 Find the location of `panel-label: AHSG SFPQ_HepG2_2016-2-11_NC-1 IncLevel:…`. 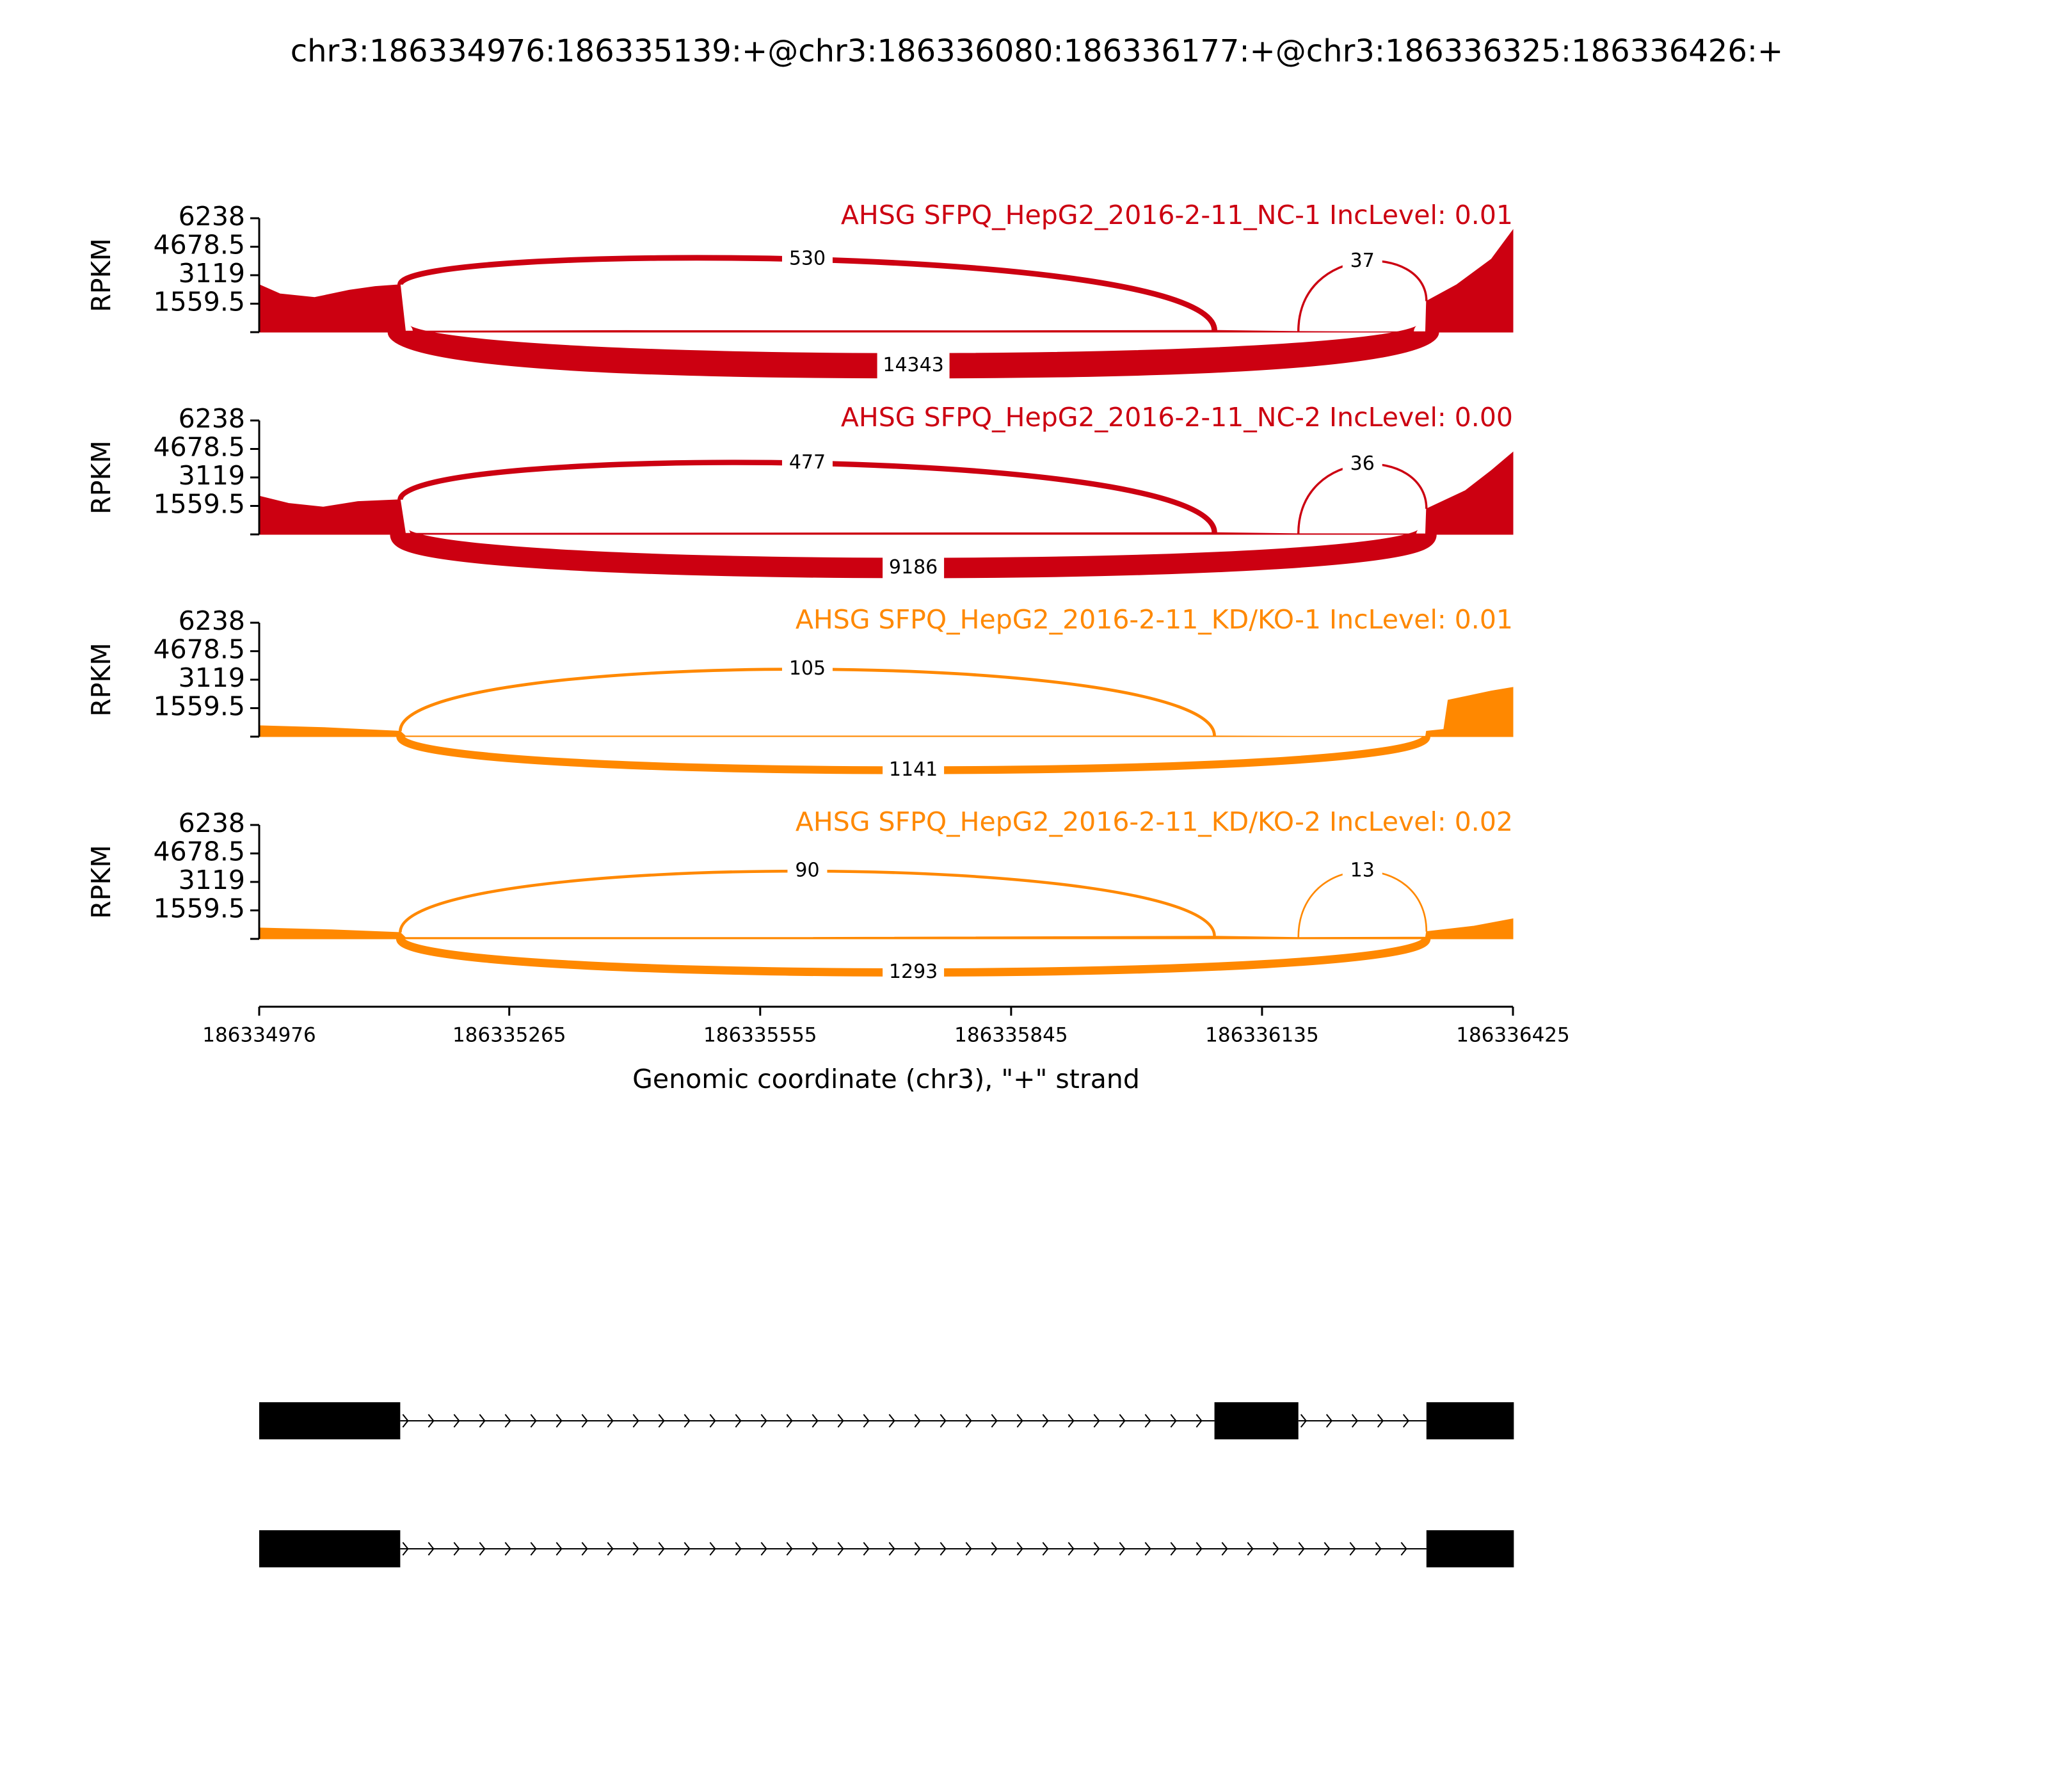

panel-label: AHSG SFPQ_HepG2_2016-2-11_NC-1 IncLevel:… is located at coordinates (1177, 215).